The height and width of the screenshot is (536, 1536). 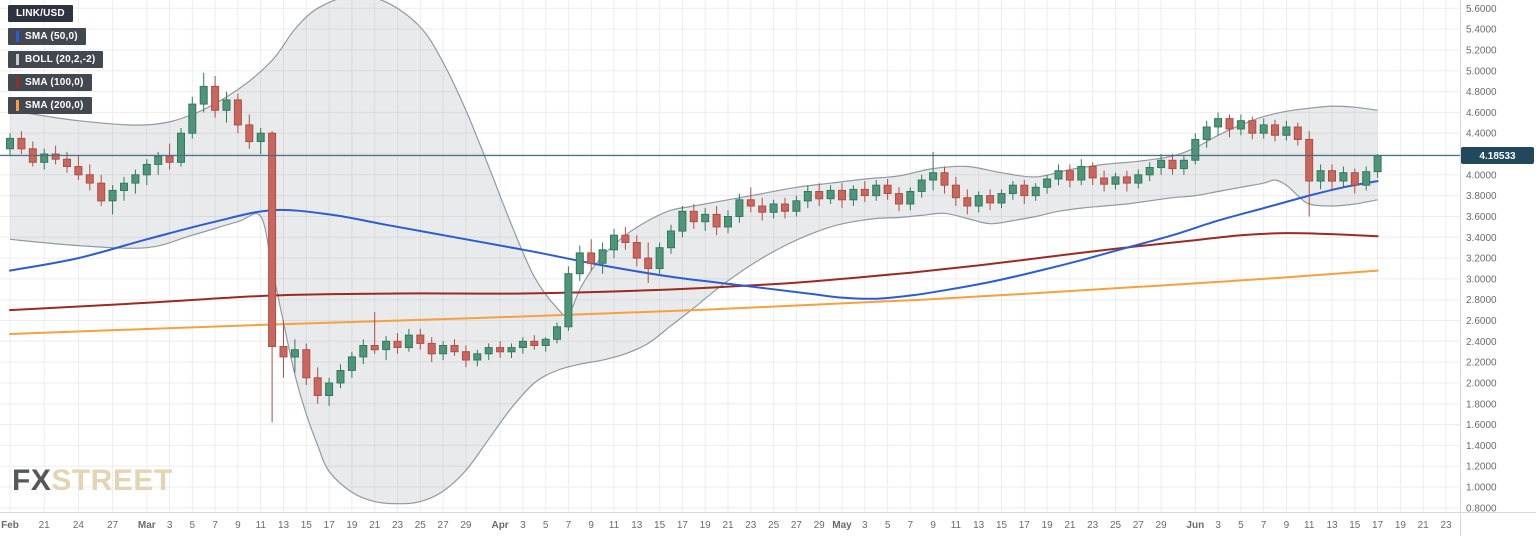 What do you see at coordinates (694, 302) in the screenshot?
I see `sma200-line` at bounding box center [694, 302].